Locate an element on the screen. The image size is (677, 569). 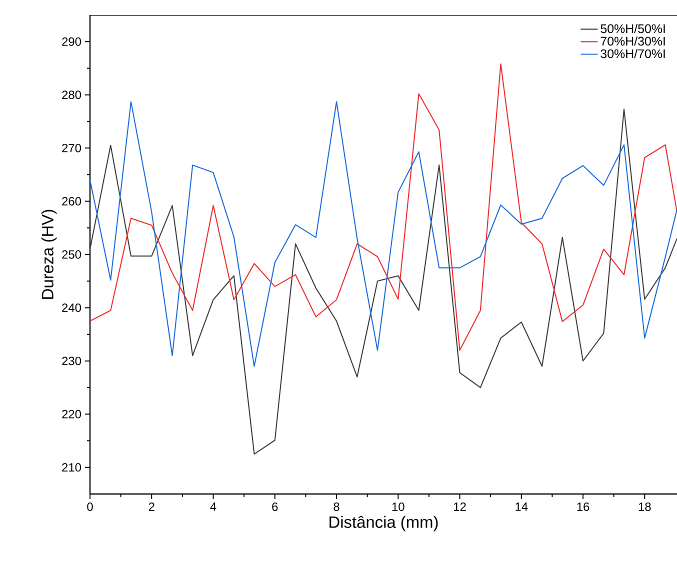
x-tick-label: 16 is located at coordinates (583, 506).